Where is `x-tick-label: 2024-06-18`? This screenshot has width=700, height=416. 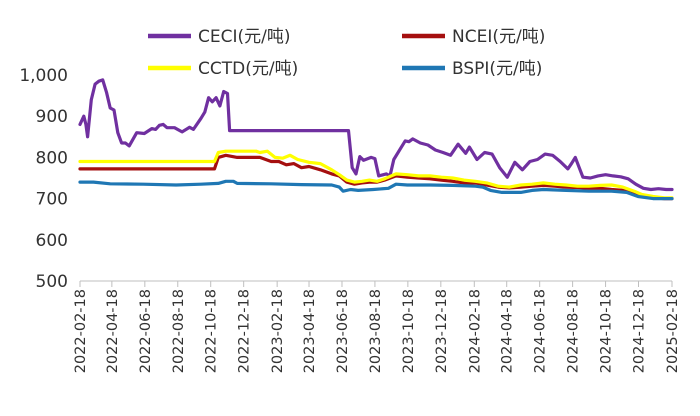 x-tick-label: 2024-06-18 is located at coordinates (541, 331).